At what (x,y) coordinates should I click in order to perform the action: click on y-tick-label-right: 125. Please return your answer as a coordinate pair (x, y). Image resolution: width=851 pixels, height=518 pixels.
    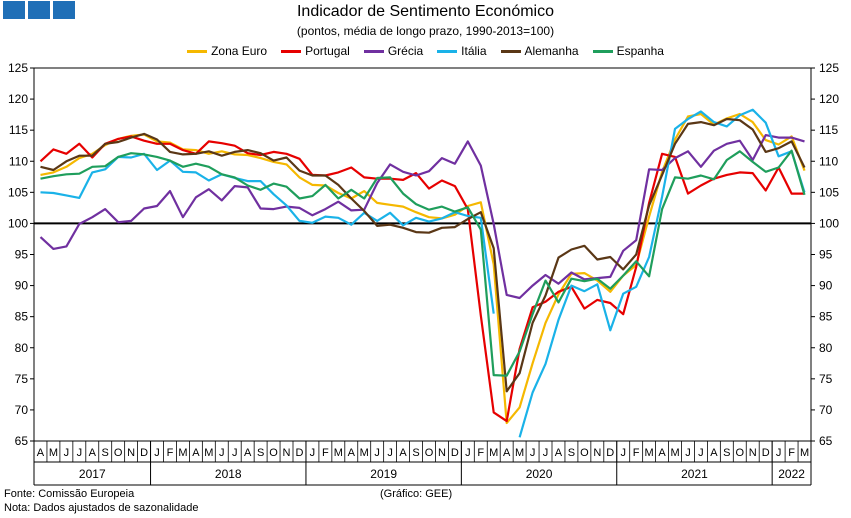
    Looking at the image, I should click on (829, 68).